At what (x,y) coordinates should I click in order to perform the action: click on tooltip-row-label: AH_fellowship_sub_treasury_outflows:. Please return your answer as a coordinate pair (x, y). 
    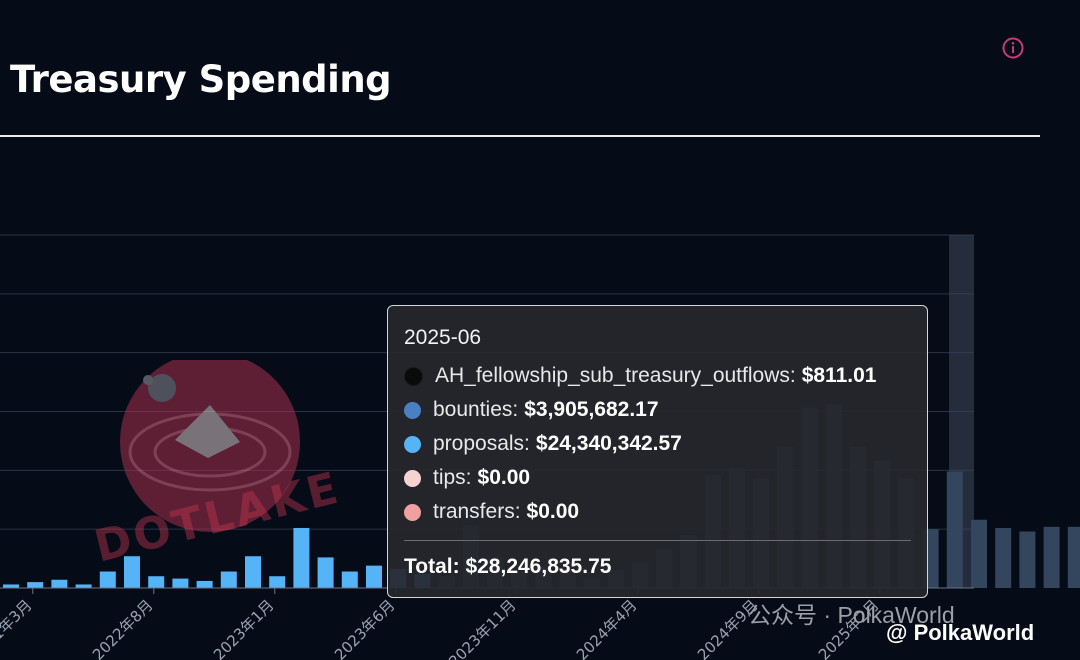
    Looking at the image, I should click on (615, 375).